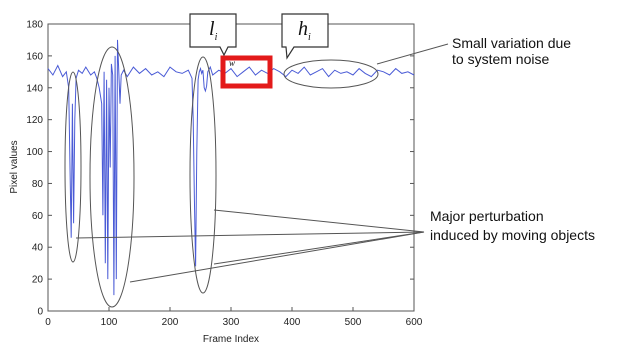  I want to click on y-tick-label: 160, so click(34, 56).